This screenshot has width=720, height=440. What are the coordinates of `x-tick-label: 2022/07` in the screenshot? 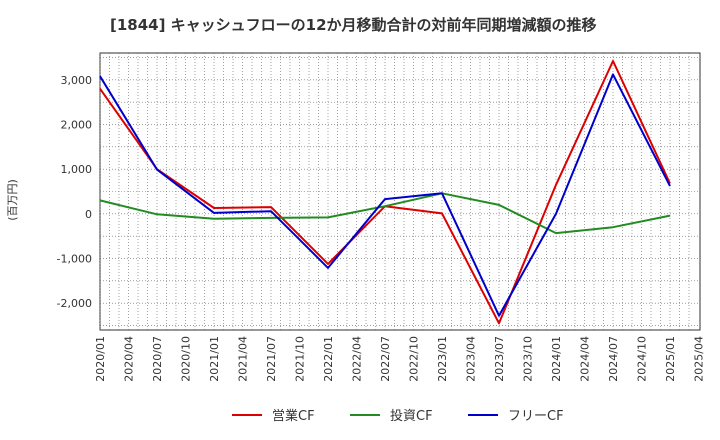 It's located at (385, 359).